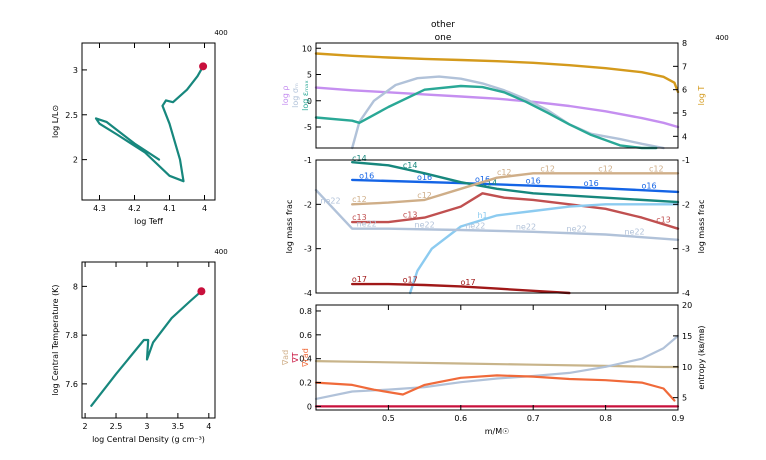 The height and width of the screenshot is (460, 766). I want to click on x-tick-label: 2, so click(85, 426).